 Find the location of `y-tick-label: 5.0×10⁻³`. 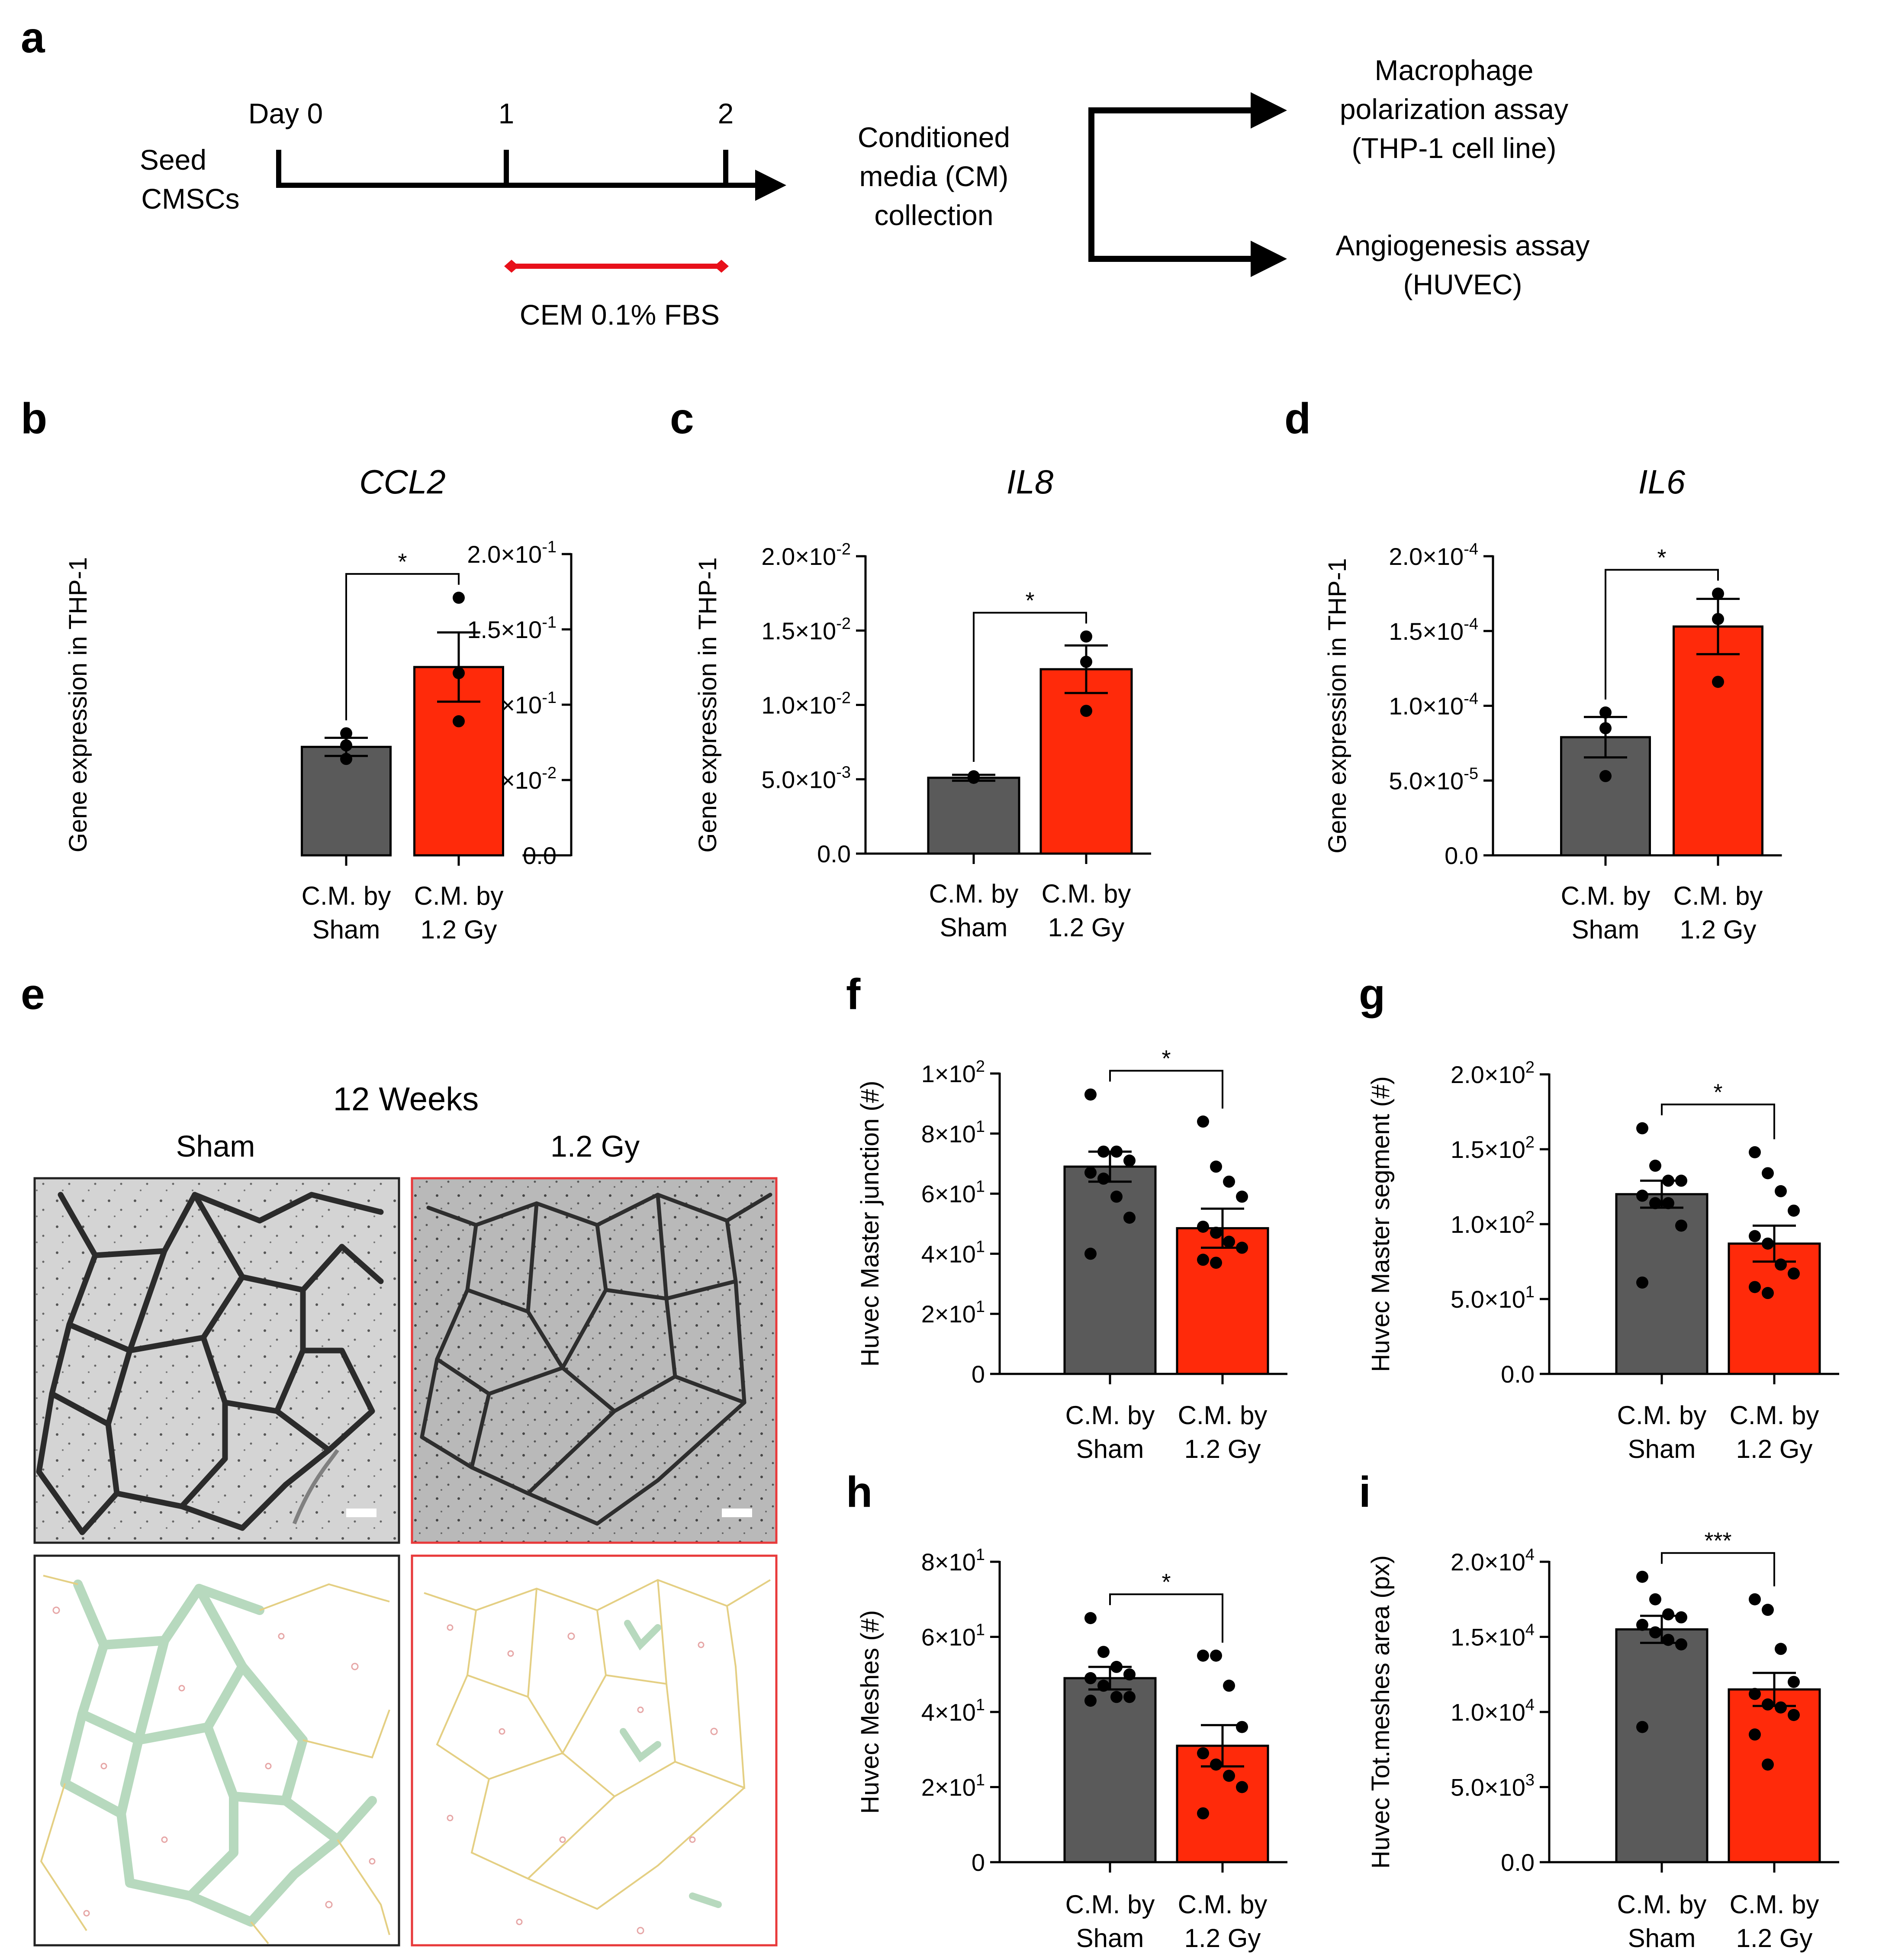

y-tick-label: 5.0×10⁻³ is located at coordinates (806, 778).